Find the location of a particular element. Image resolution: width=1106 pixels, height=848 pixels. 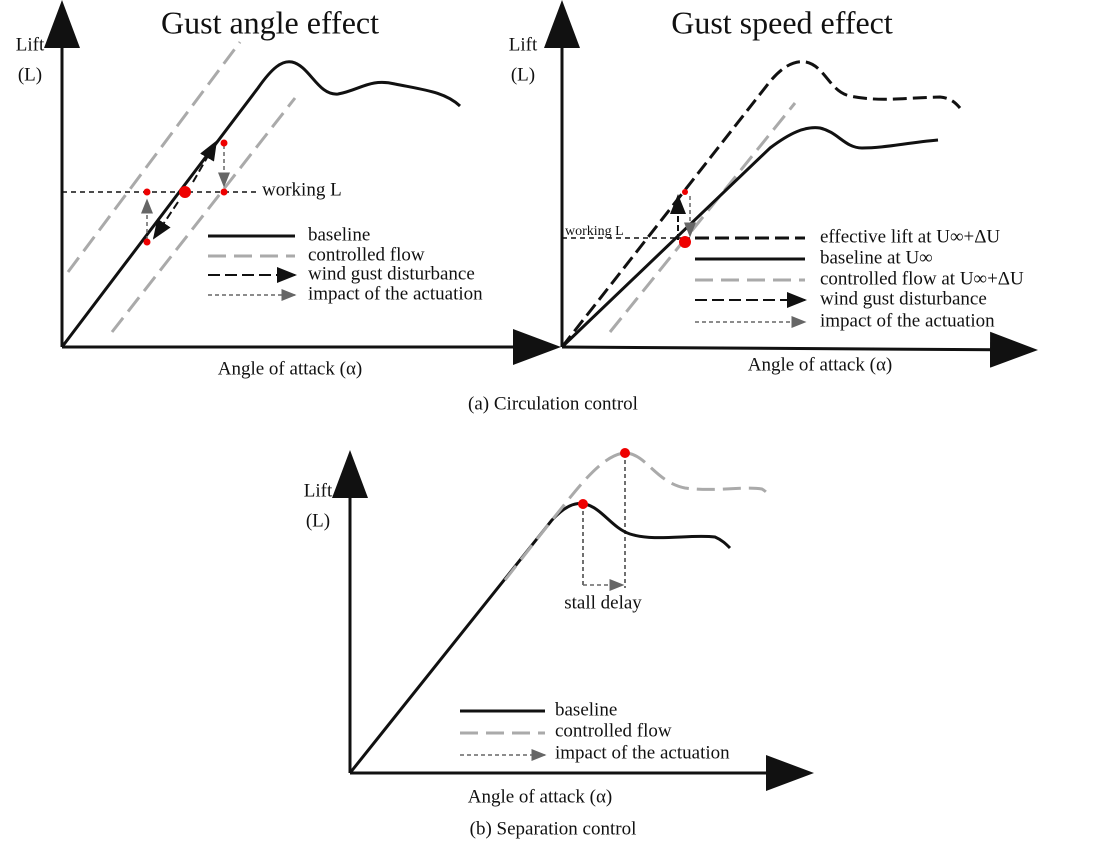

panel-title: Gust speed effect is located at coordinates (782, 22).